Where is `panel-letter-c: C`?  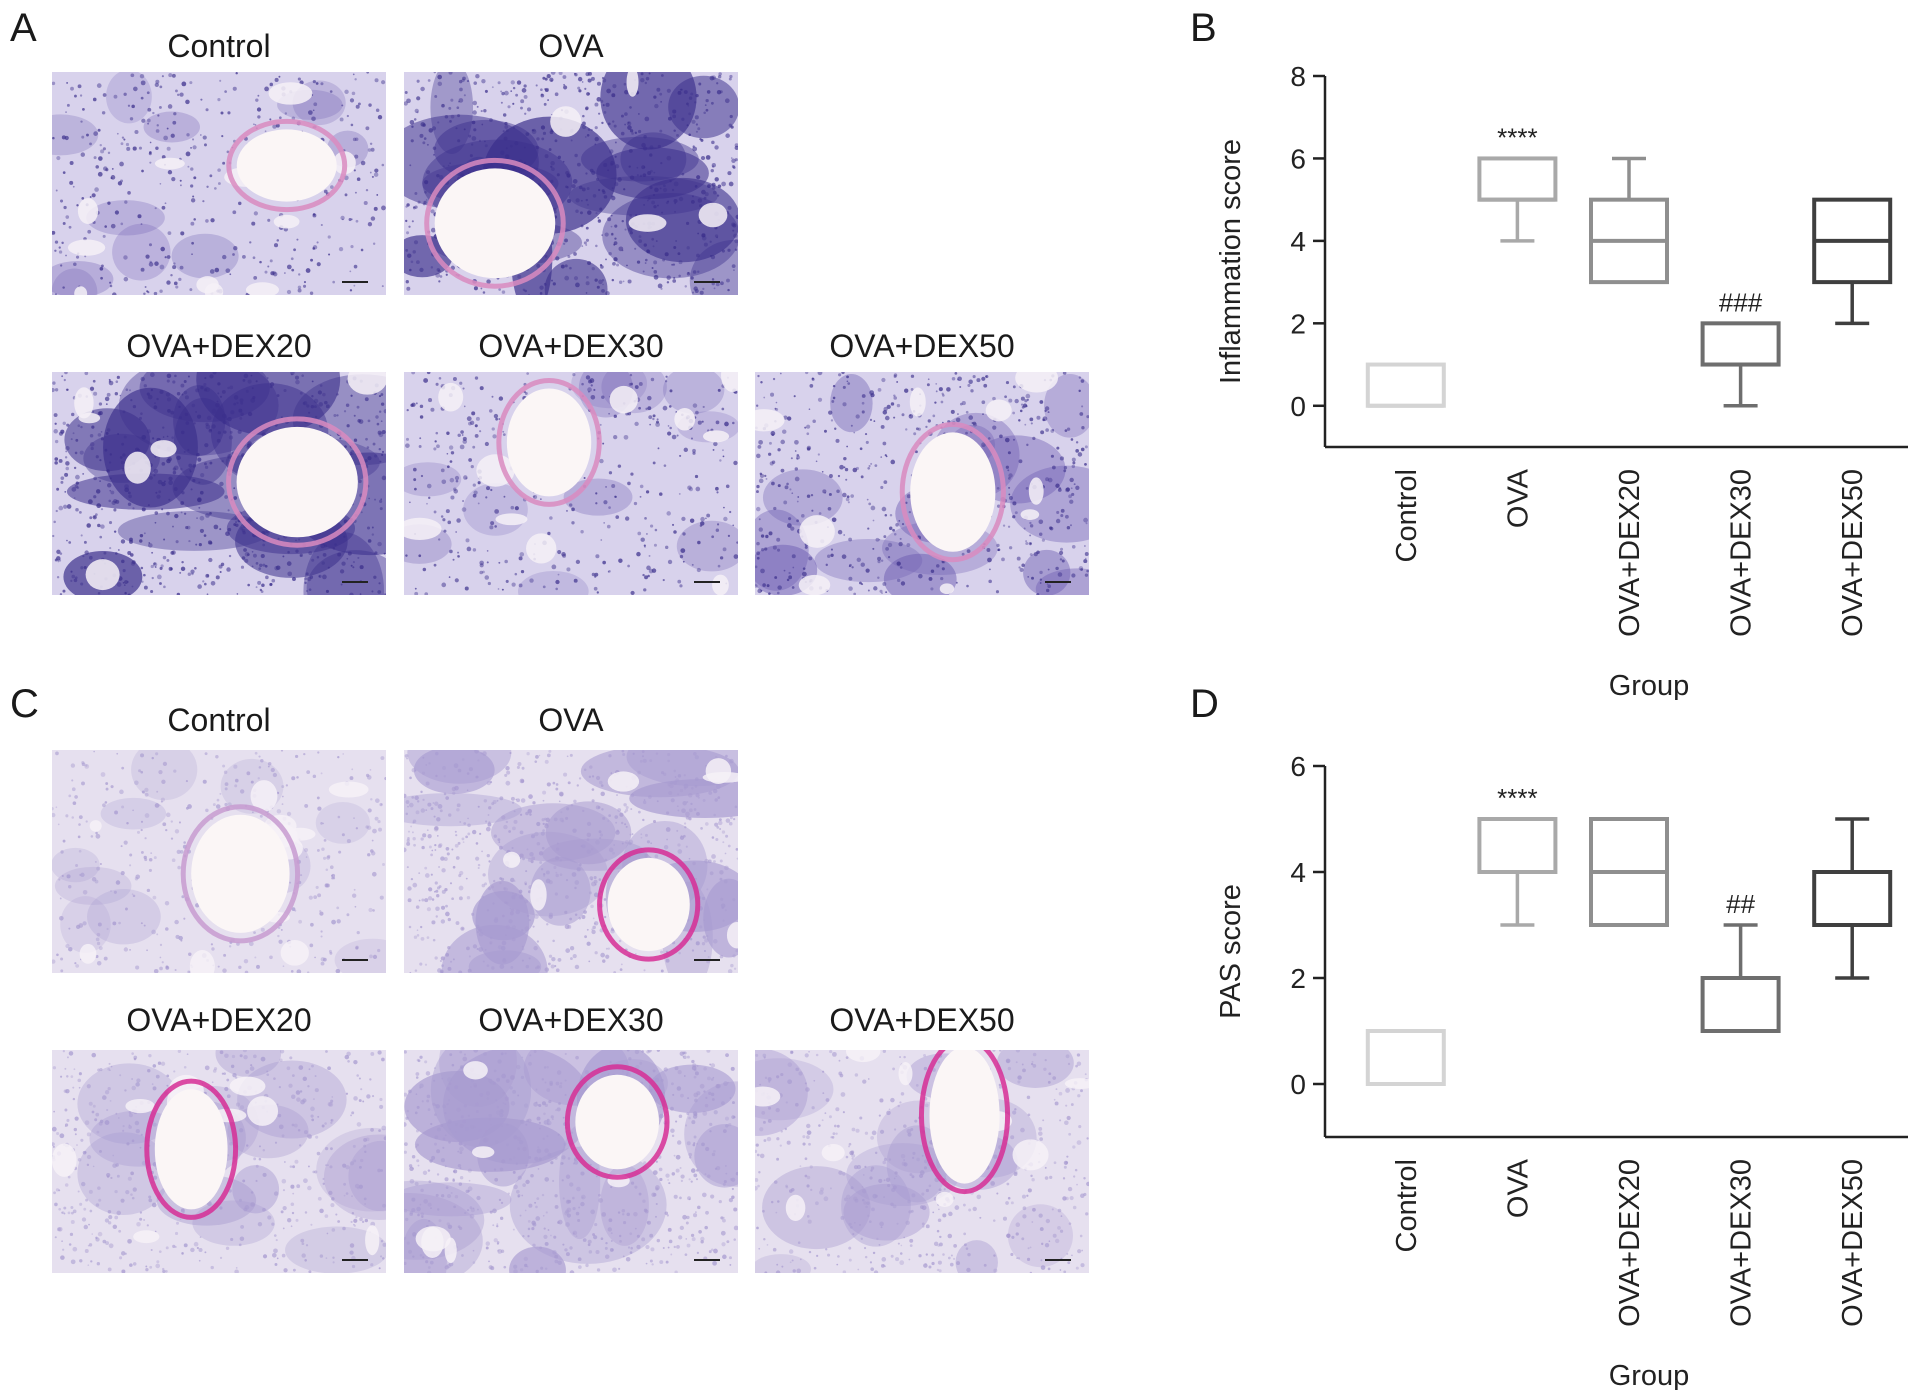
panel-letter-c: C is located at coordinates (24, 704).